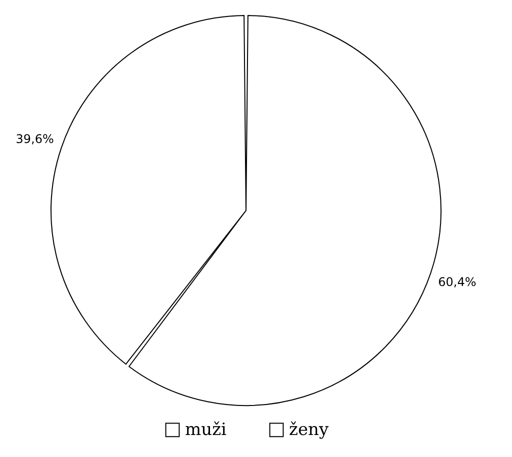  I want to click on legend-label: muži, so click(206, 430).